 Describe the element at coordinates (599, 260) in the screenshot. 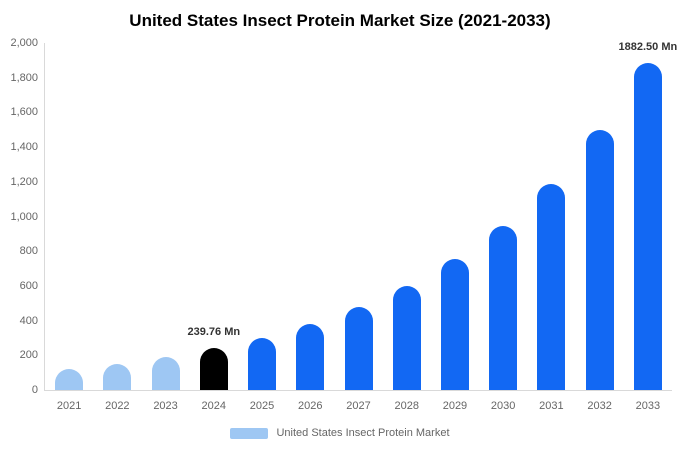

I see `bar-2032` at that location.